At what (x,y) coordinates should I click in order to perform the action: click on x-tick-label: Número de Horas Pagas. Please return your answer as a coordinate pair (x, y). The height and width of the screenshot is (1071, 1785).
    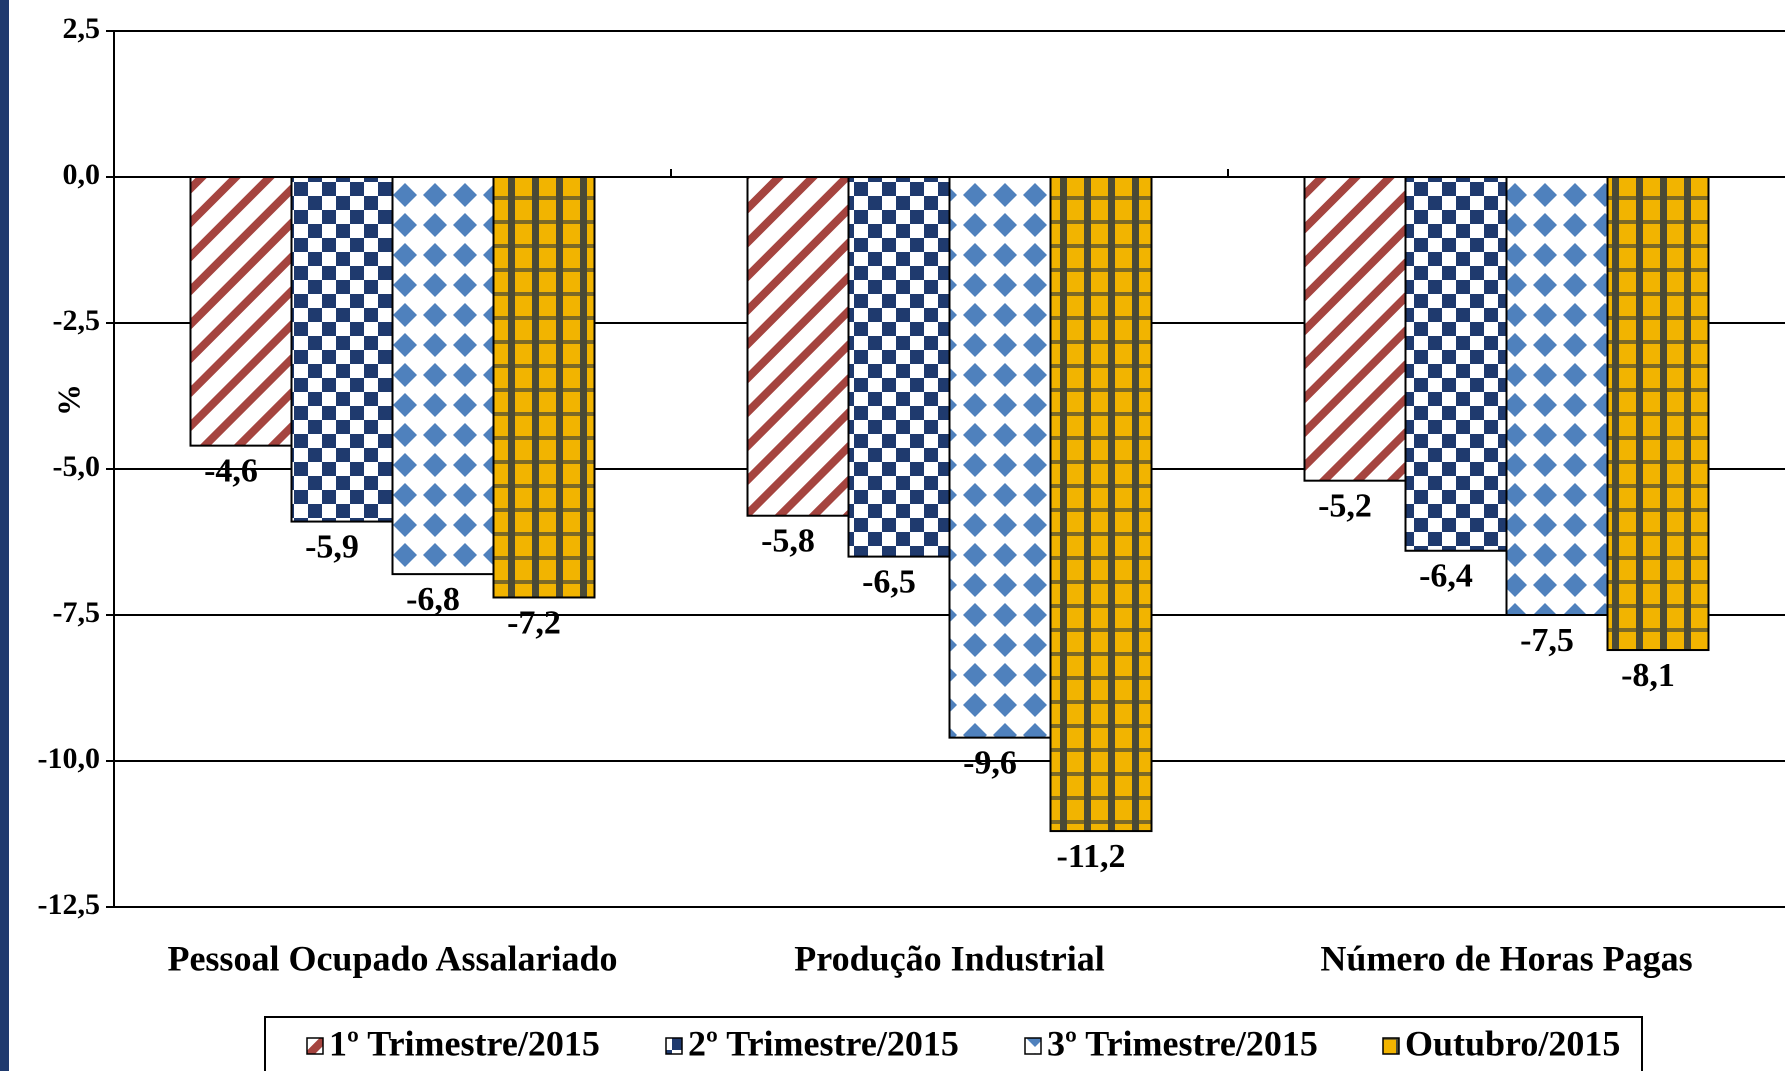
    Looking at the image, I should click on (1506, 958).